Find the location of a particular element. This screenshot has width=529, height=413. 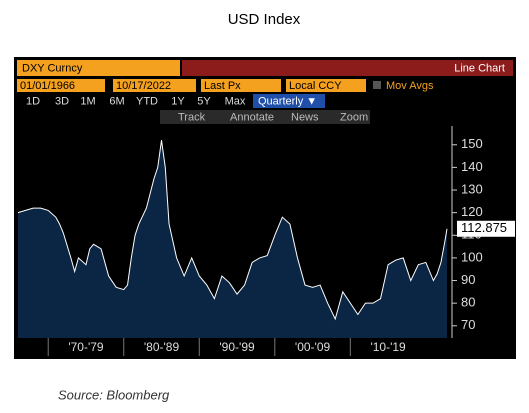

period-button: 1D is located at coordinates (33, 101).